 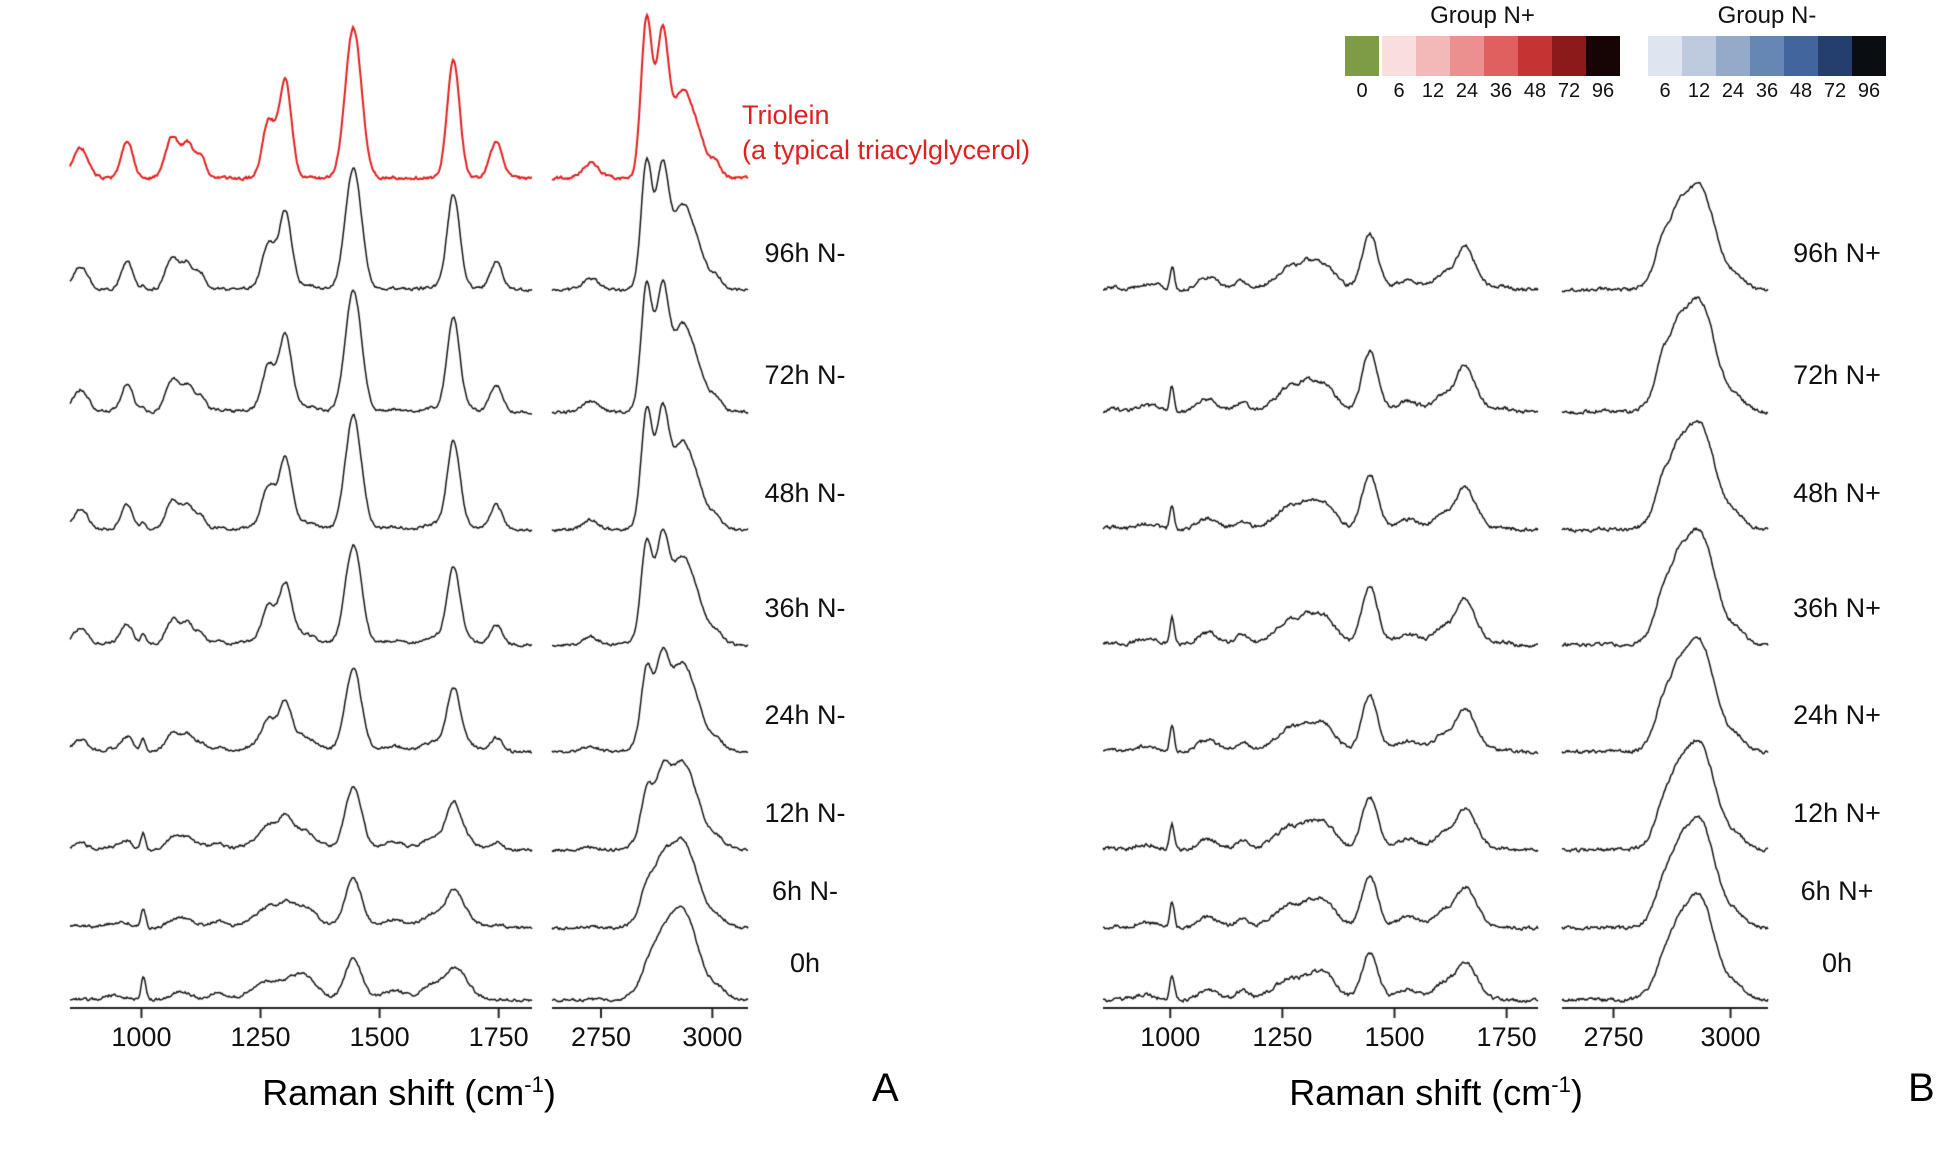 I want to click on legend-group-title: Group N-, so click(x=1767, y=15).